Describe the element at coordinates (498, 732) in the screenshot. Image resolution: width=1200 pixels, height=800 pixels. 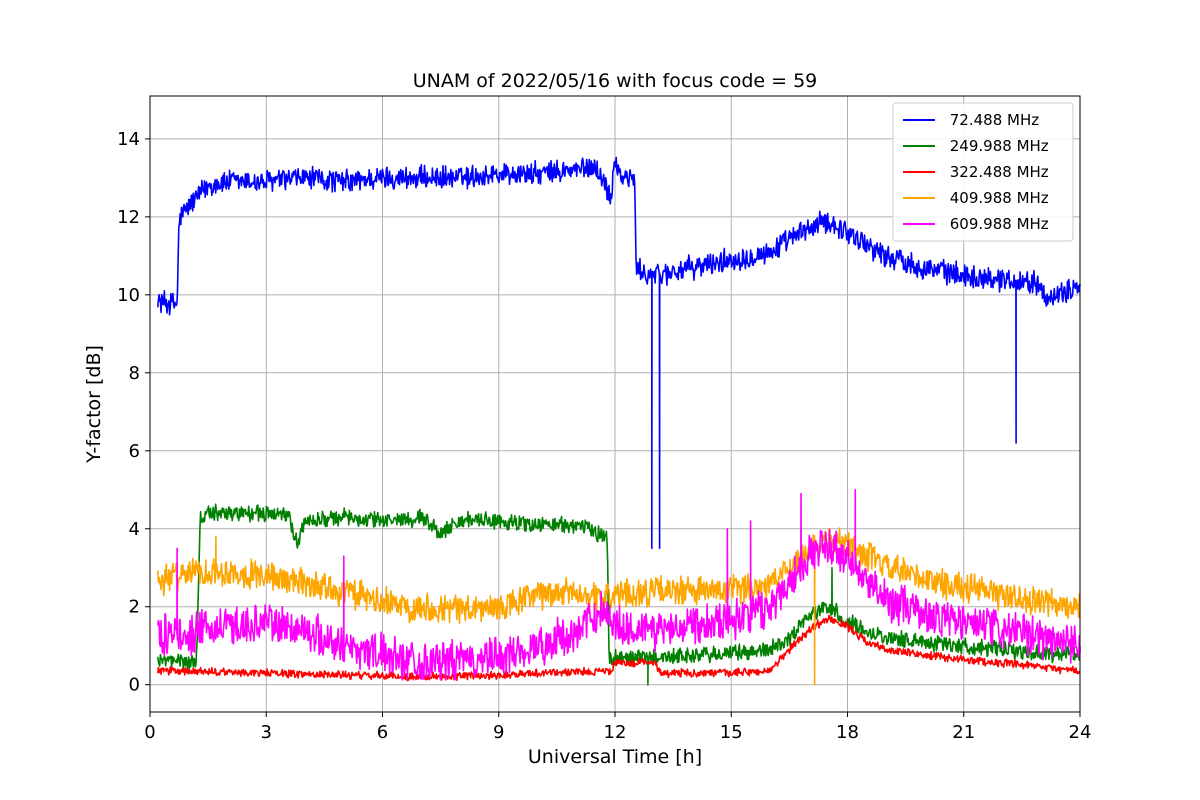
I see `x-tick-label: 9` at that location.